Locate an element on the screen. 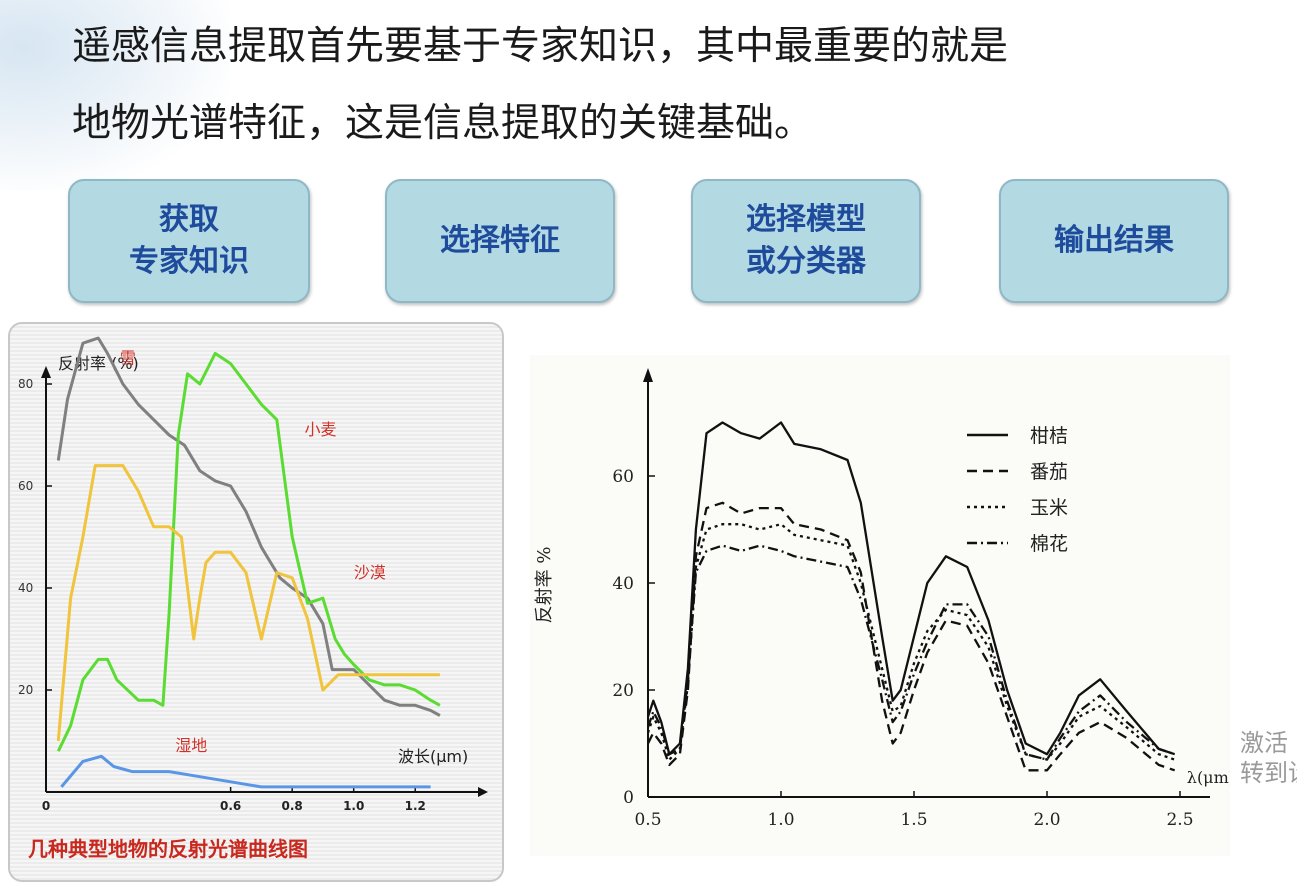  x-tick-label: 2.0 is located at coordinates (1046, 820).